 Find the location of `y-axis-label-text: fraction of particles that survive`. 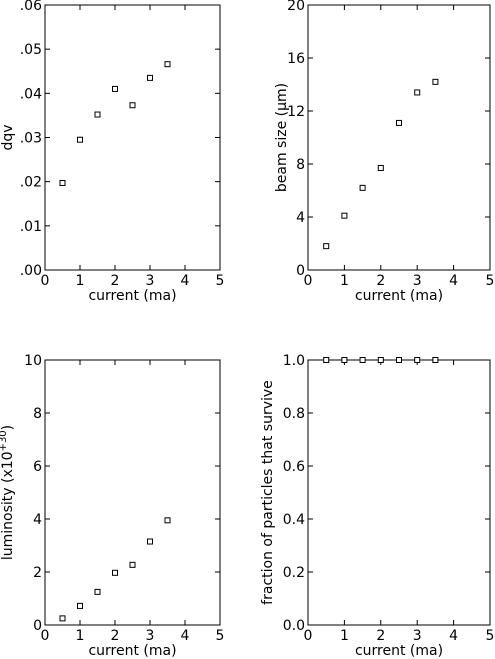

y-axis-label-text: fraction of particles that survive is located at coordinates (268, 492).